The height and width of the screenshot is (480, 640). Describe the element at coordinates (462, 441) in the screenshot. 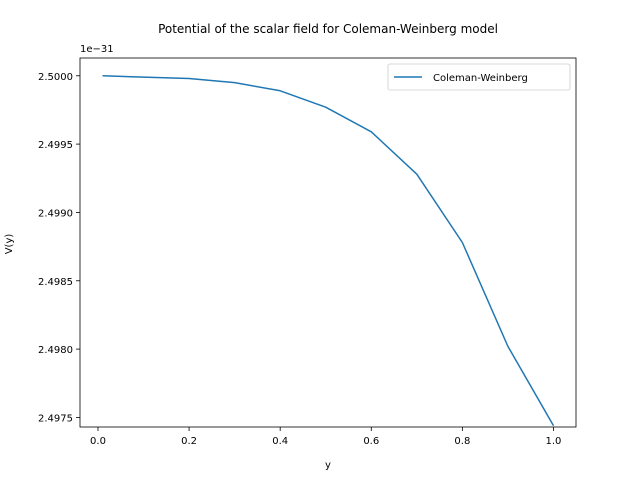

I see `x-tick-label: 0.8` at that location.